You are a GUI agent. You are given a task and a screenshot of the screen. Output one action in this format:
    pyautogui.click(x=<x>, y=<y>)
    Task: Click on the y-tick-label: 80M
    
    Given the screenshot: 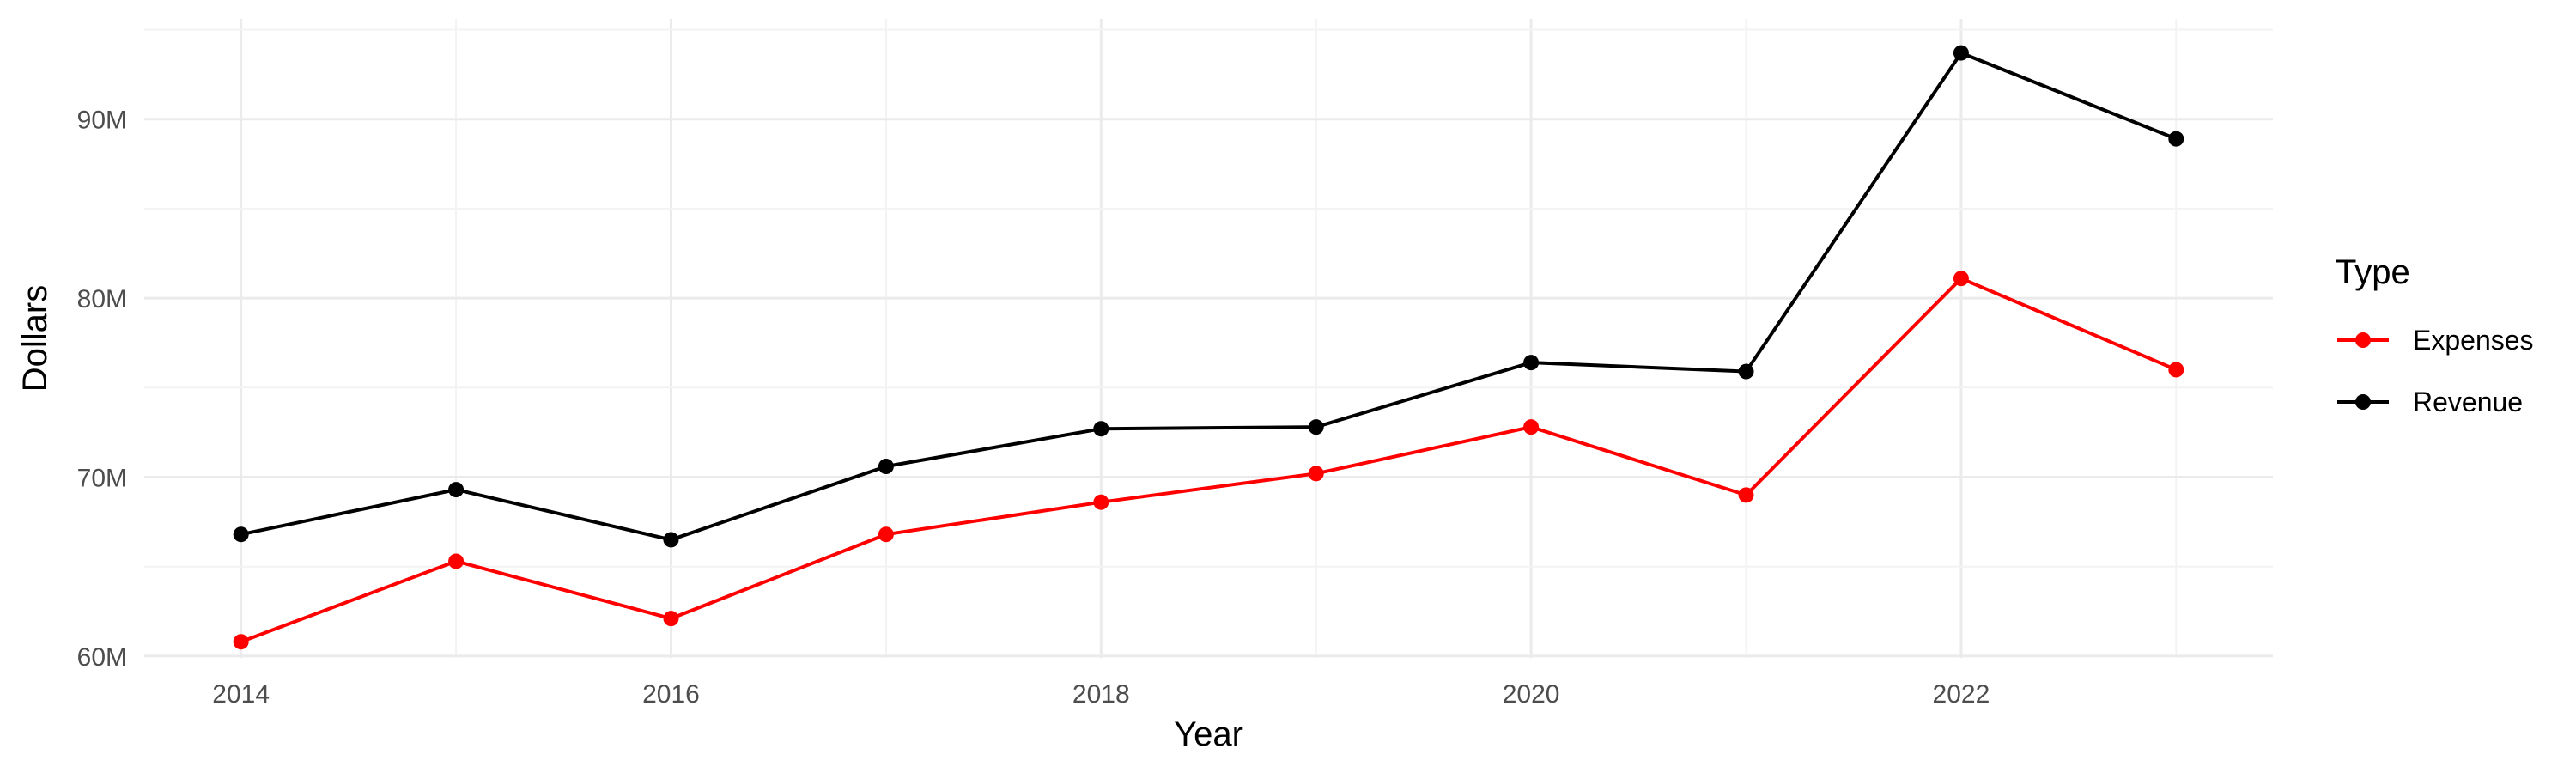 What is the action you would take?
    pyautogui.click(x=102, y=299)
    